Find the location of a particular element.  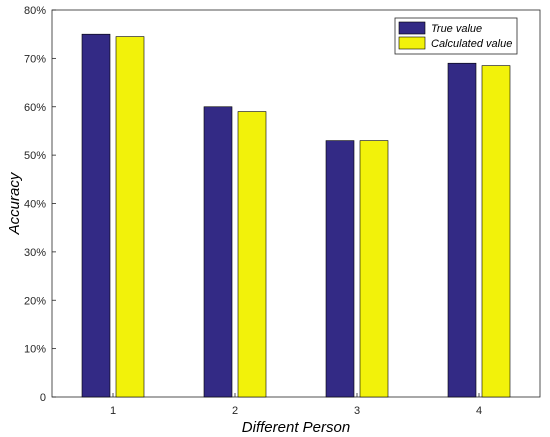

y-tick-label: 10% is located at coordinates (35, 350).